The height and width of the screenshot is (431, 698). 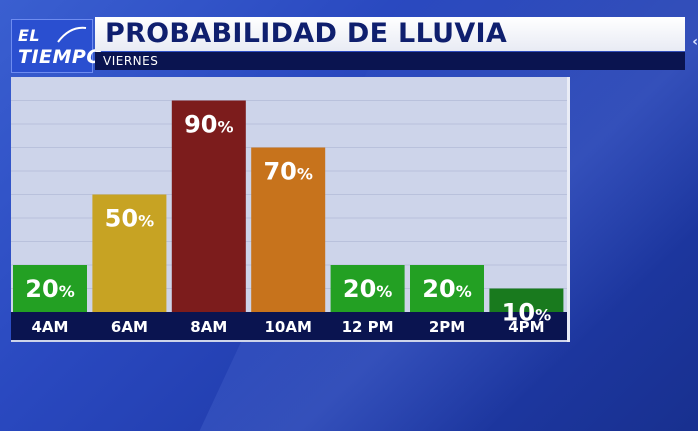 I want to click on logo-swoosh-icon, so click(x=72, y=34).